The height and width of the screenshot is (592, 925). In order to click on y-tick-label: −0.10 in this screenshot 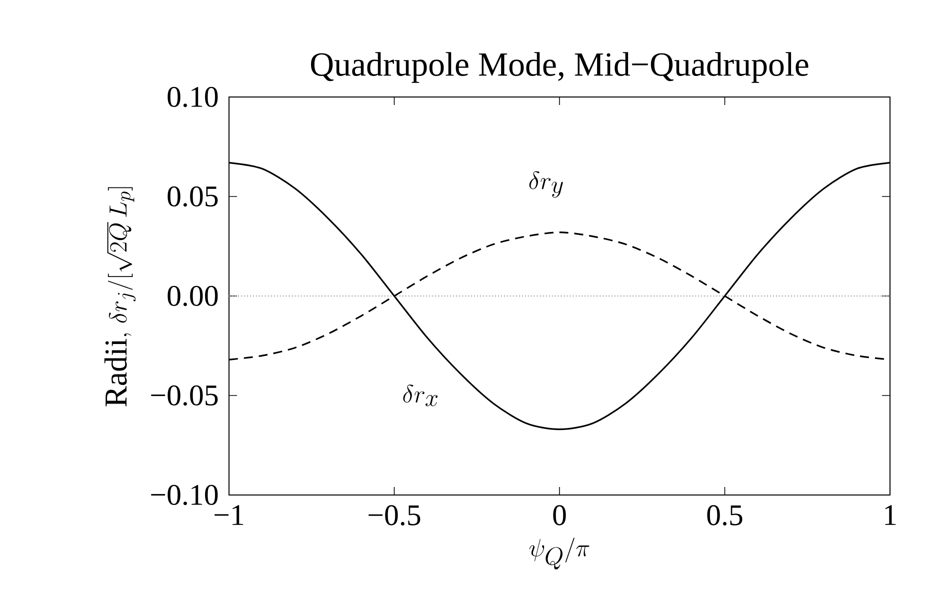, I will do `click(184, 495)`.